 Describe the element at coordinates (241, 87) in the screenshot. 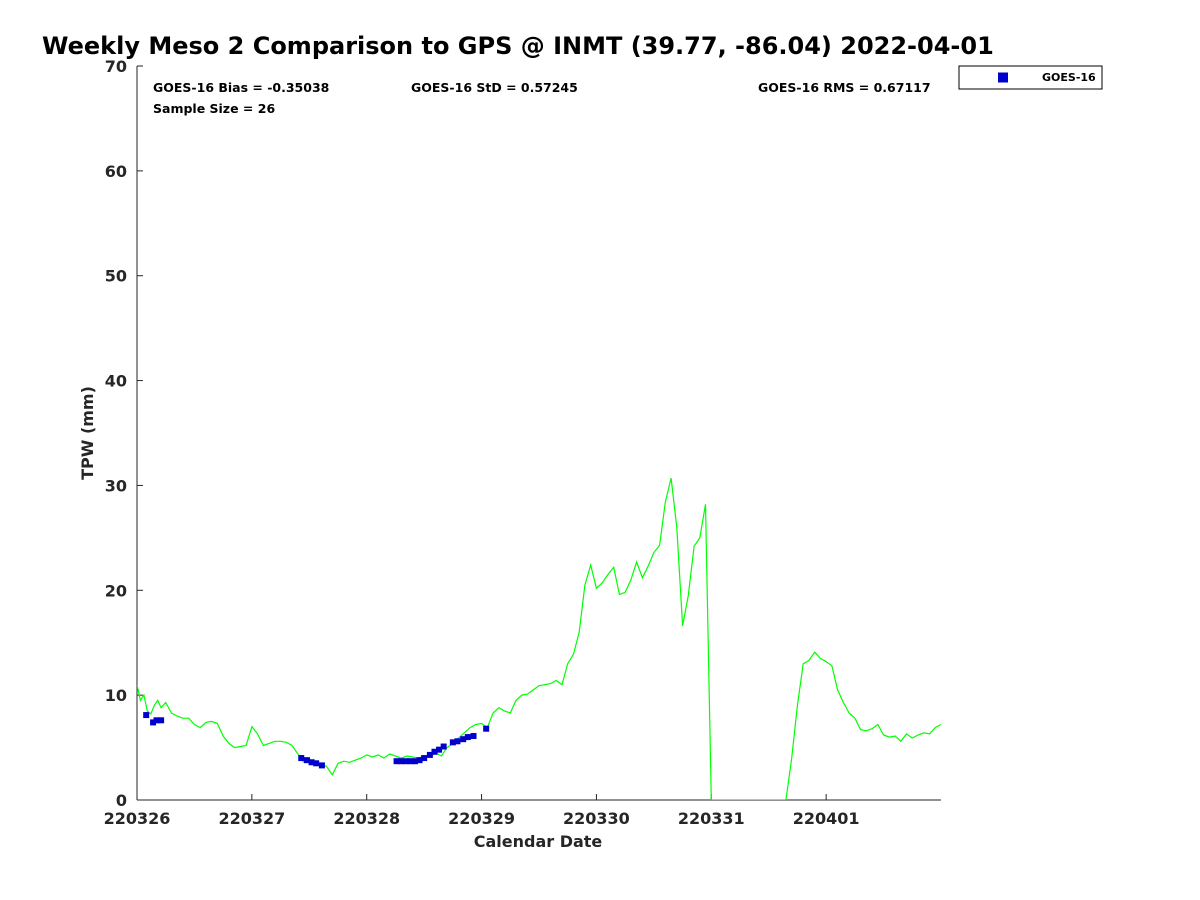

I see `bias-stat: GOES-16 Bias = -0.35038` at that location.